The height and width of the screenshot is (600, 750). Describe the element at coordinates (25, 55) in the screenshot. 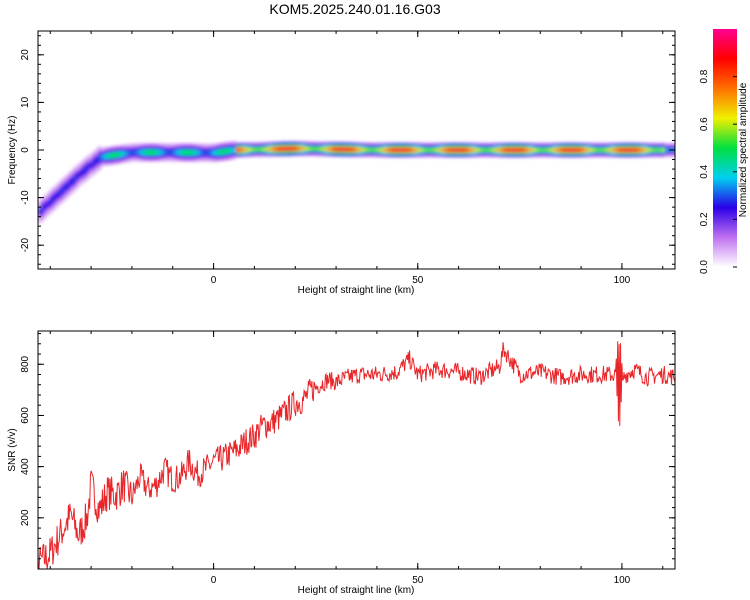

I see `y-tick-label: 20` at that location.